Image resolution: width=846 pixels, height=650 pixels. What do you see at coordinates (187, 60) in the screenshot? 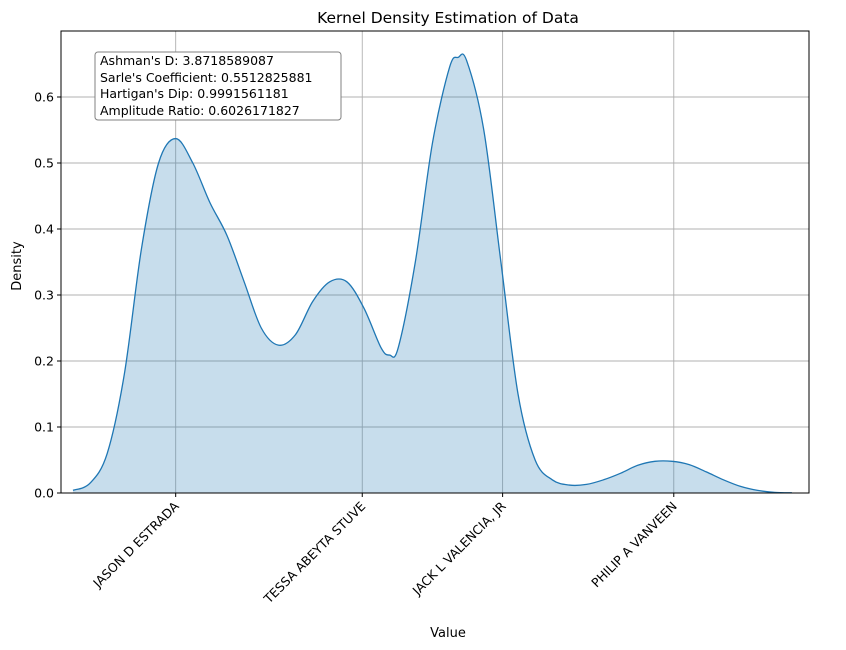
I see `ashmans-d-text: Ashman's D: 3.8718589087` at bounding box center [187, 60].